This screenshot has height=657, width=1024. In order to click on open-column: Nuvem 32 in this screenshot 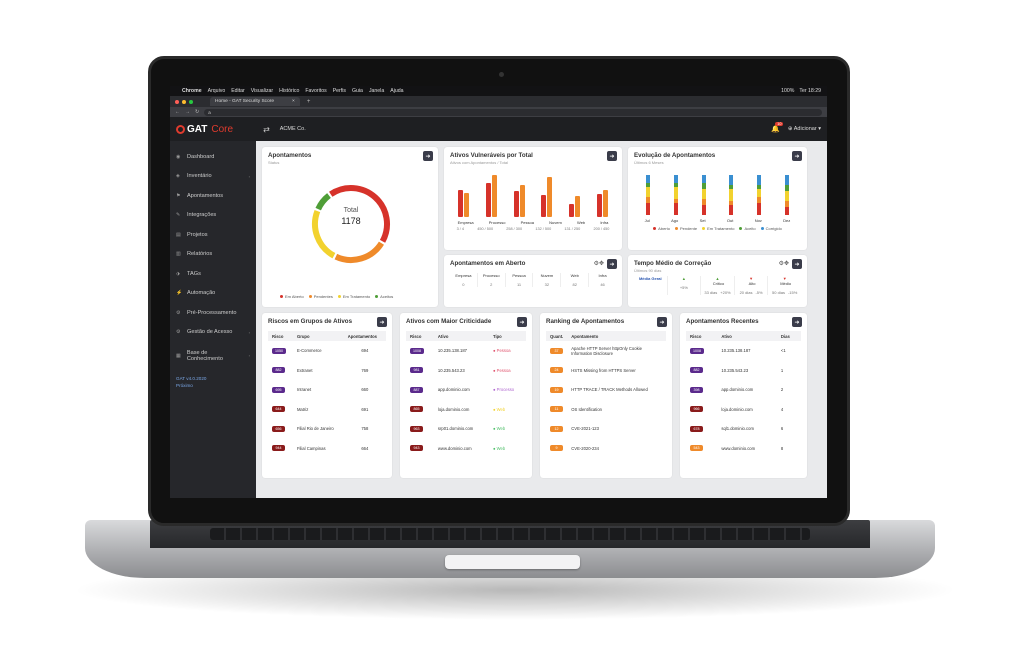, I will do `click(547, 280)`.